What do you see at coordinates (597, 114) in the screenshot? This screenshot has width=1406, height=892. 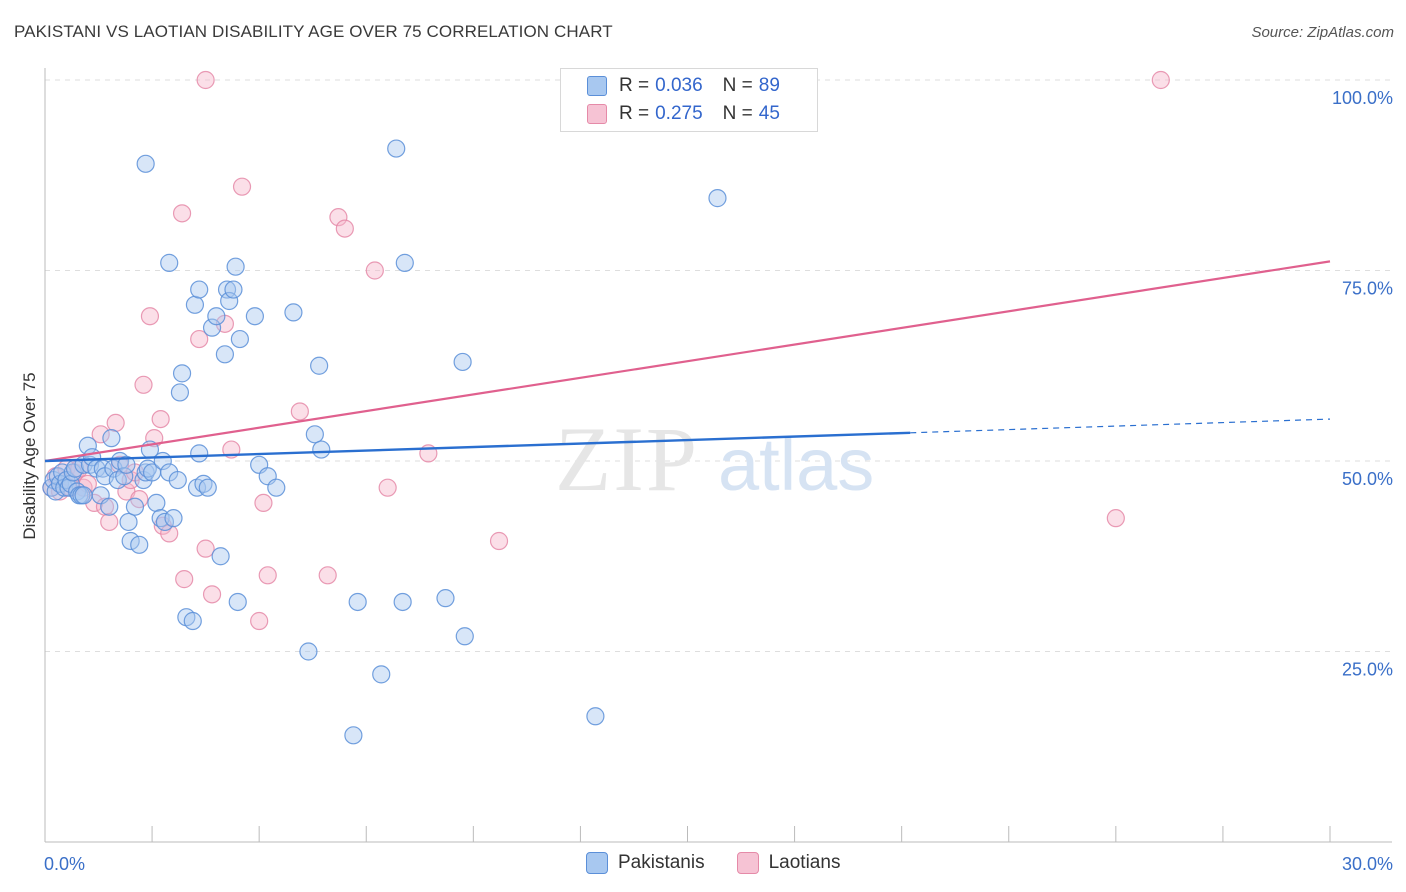 I see `pink-swatch` at bounding box center [597, 114].